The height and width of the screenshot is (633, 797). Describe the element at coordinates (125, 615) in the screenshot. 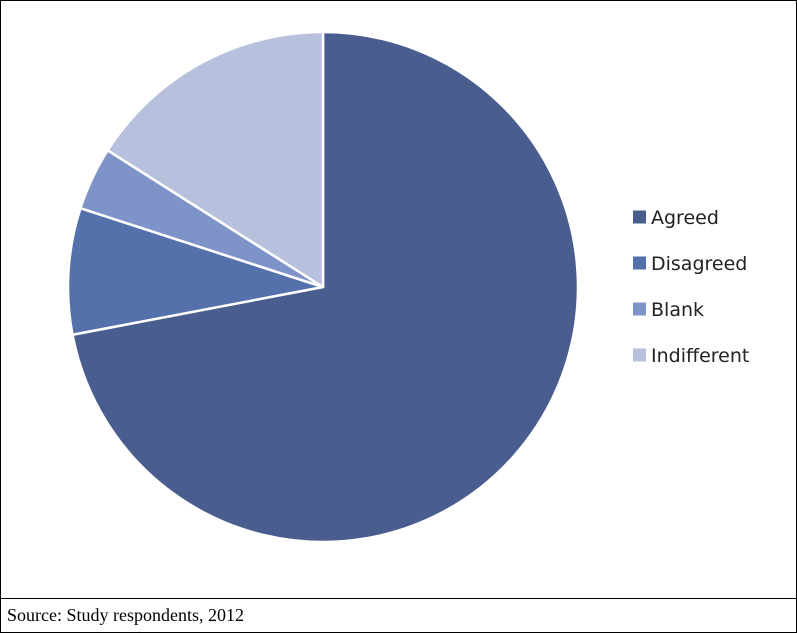

I see `source-caption: Source: Study respondents, 2012` at that location.